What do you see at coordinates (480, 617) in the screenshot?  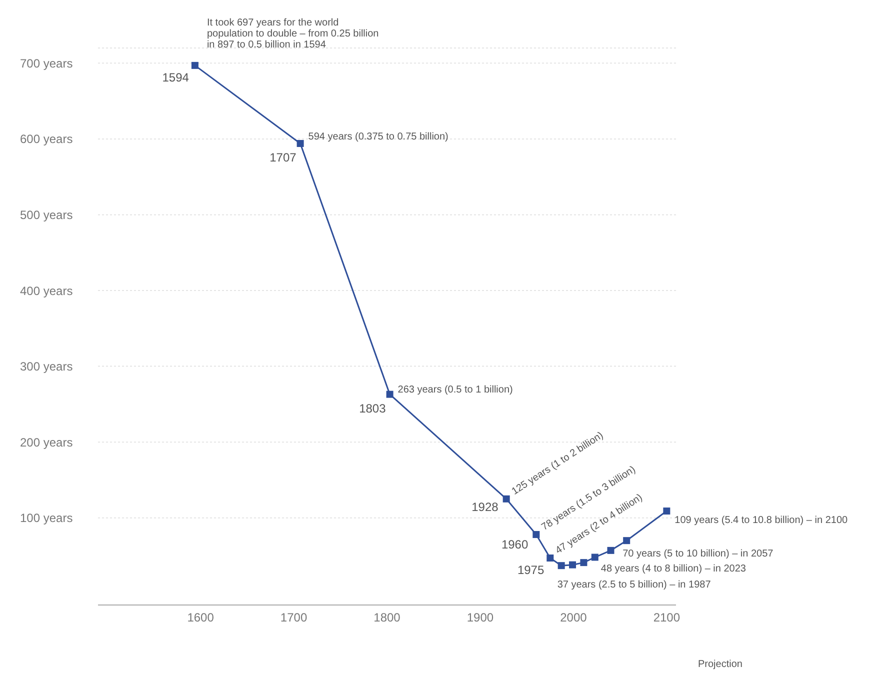 I see `x-tick-label: 1900` at bounding box center [480, 617].